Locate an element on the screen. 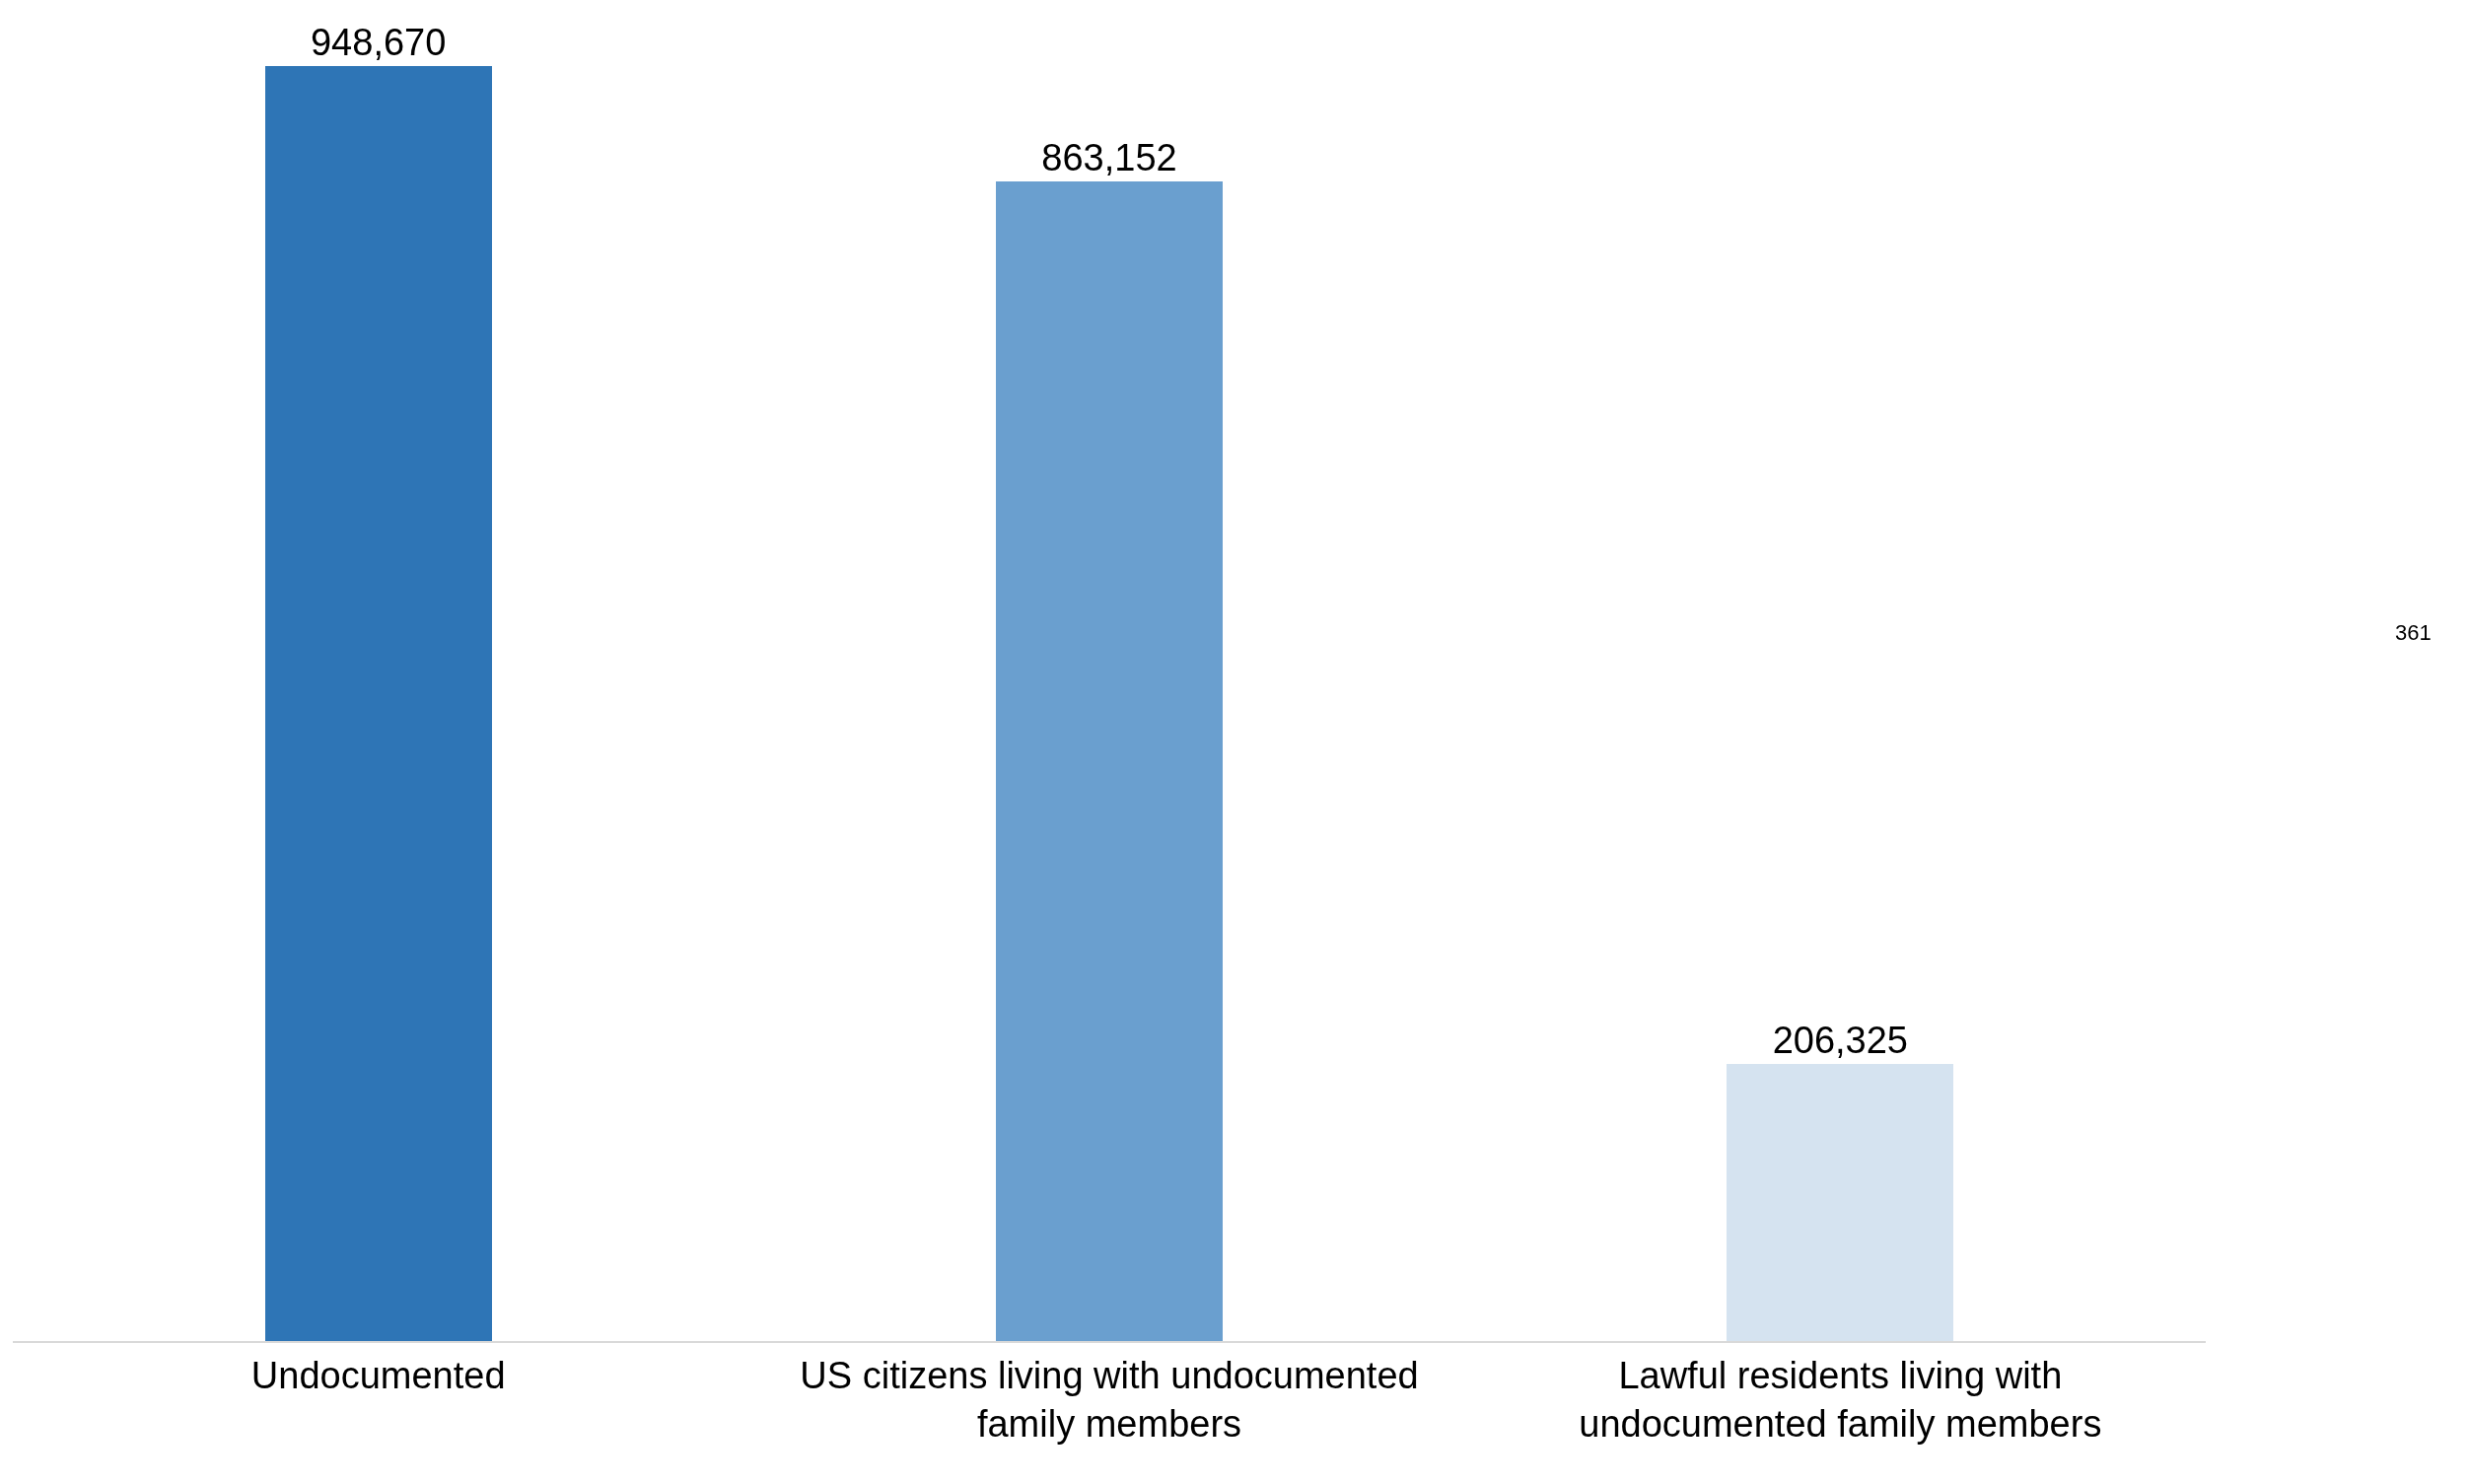  data-label: 863,152 is located at coordinates (1109, 157).